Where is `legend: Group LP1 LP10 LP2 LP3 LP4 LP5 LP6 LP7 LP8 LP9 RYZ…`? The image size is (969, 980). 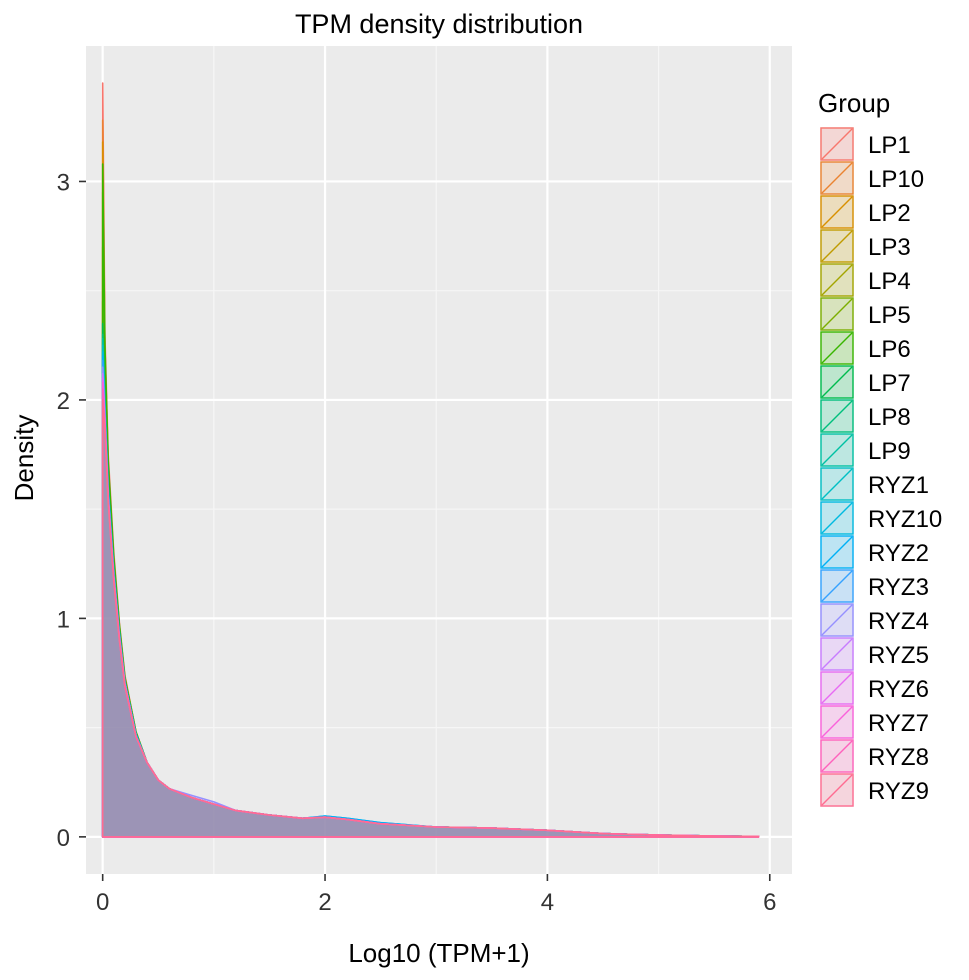
legend: Group LP1 LP10 LP2 LP3 LP4 LP5 LP6 LP7 LP8 LP9 RYZ… is located at coordinates (880, 447).